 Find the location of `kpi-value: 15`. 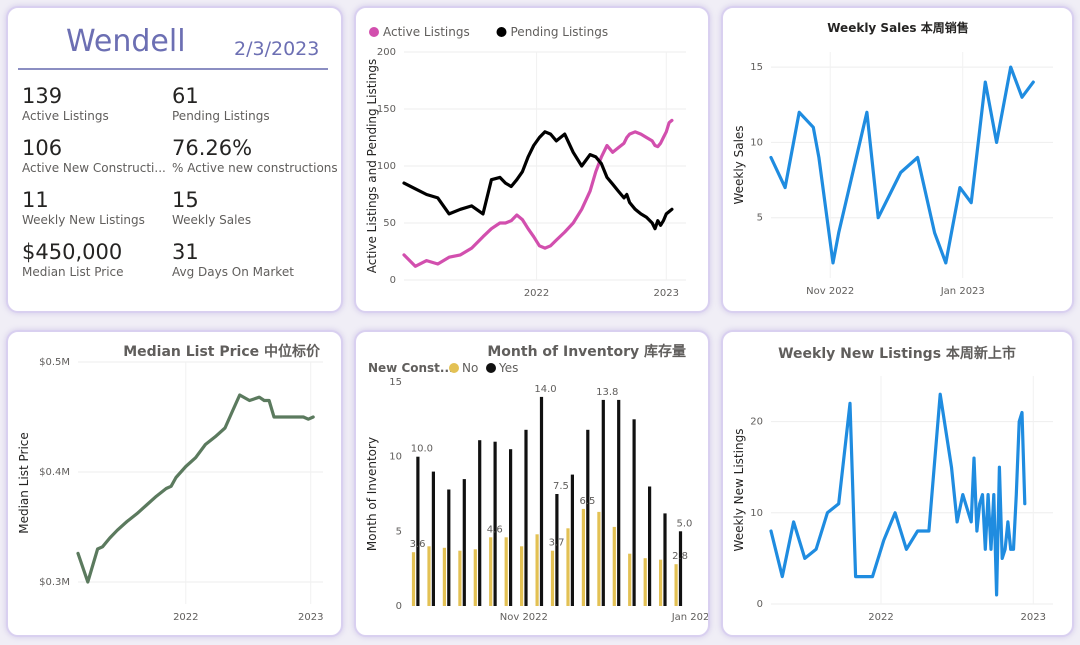

kpi-value: 15 is located at coordinates (185, 200).